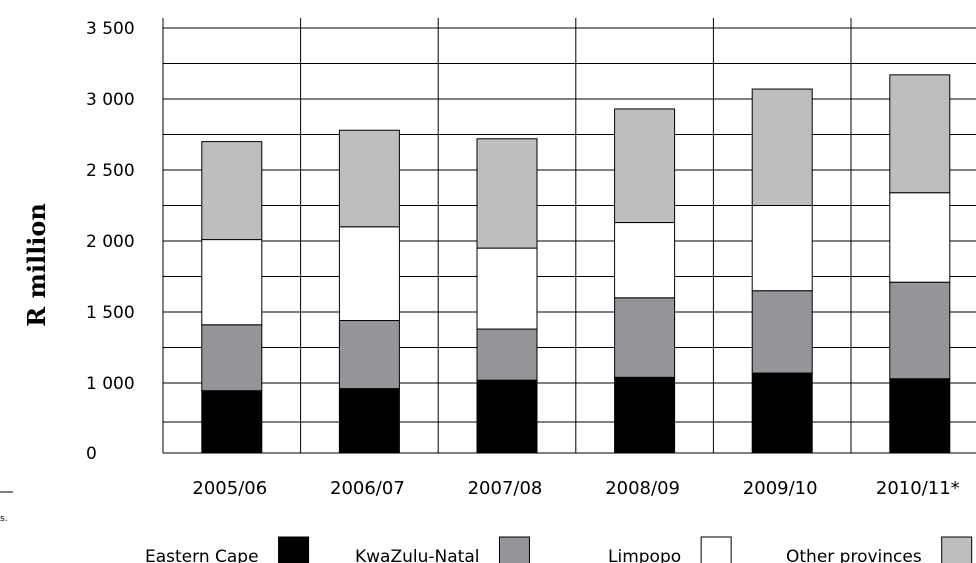 Image resolution: width=976 pixels, height=563 pixels. What do you see at coordinates (780, 488) in the screenshot?
I see `x-tick-label: 2009/10` at bounding box center [780, 488].